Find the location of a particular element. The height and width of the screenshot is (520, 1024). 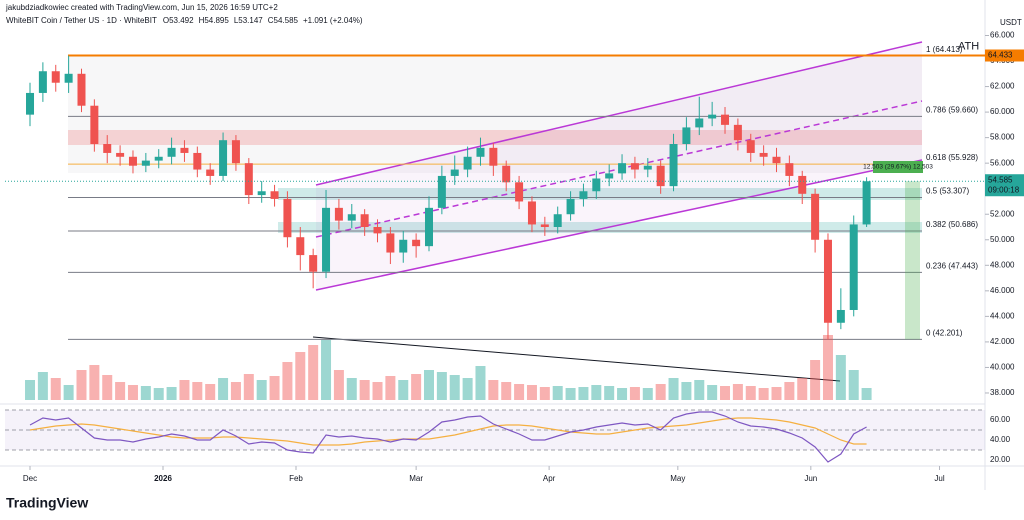

y-tick-label: 42.000 is located at coordinates (1002, 341).